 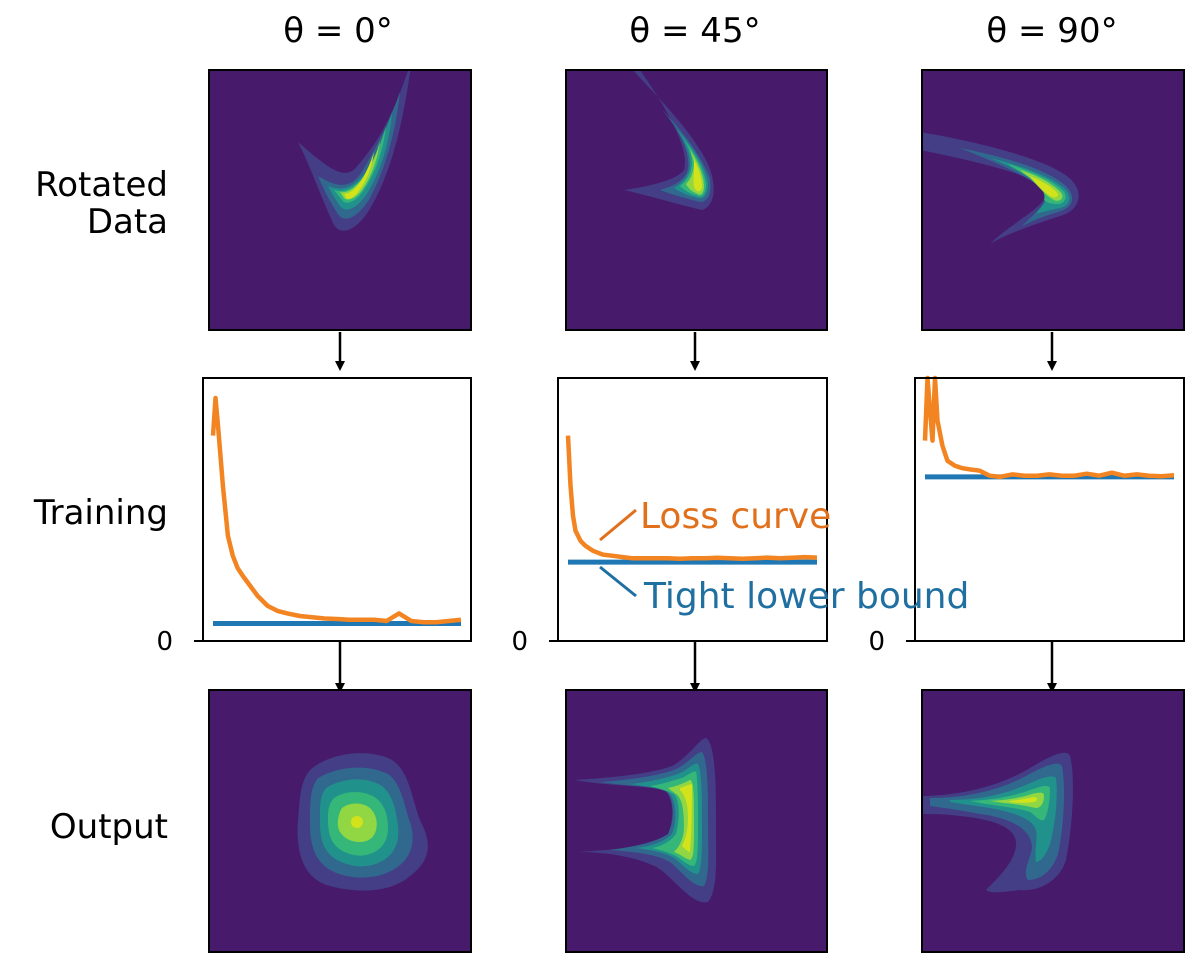 What do you see at coordinates (735, 516) in the screenshot?
I see `loss-curve-label: Loss curve` at bounding box center [735, 516].